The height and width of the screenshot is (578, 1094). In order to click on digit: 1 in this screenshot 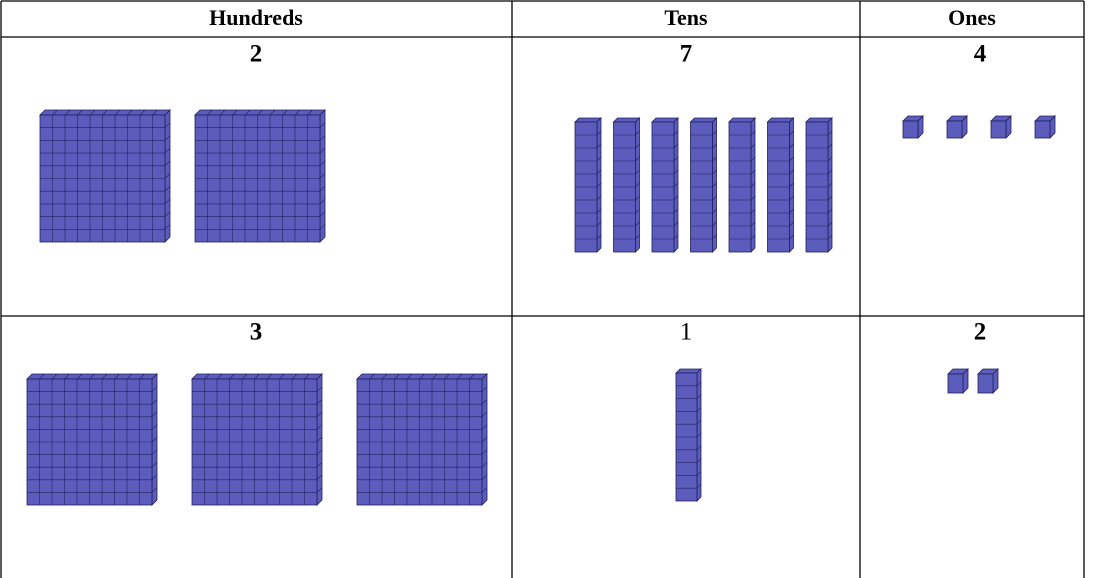, I will do `click(686, 332)`.